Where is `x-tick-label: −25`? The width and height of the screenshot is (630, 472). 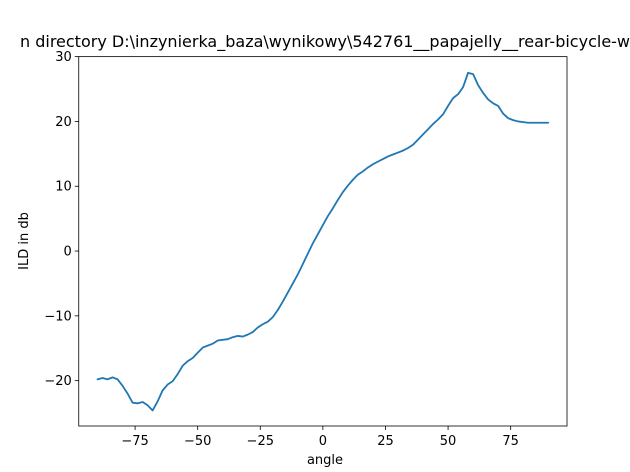
x-tick-label: −25 is located at coordinates (260, 441).